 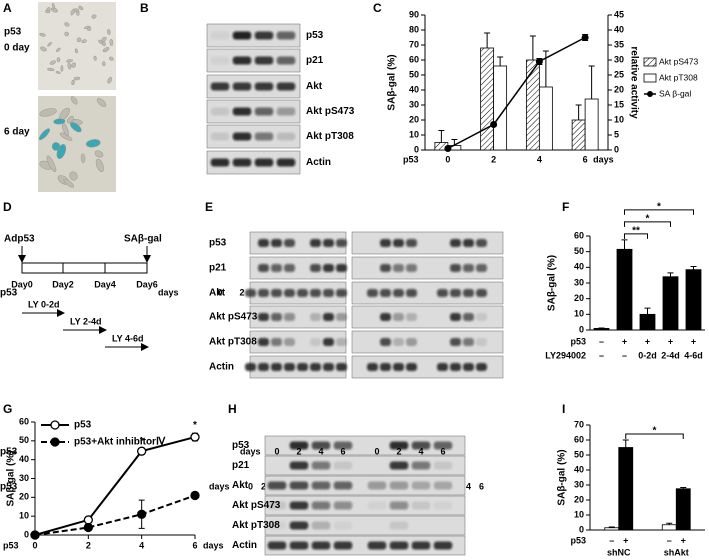 What do you see at coordinates (11, 545) in the screenshot?
I see `x-axis-prefix: p53` at bounding box center [11, 545].